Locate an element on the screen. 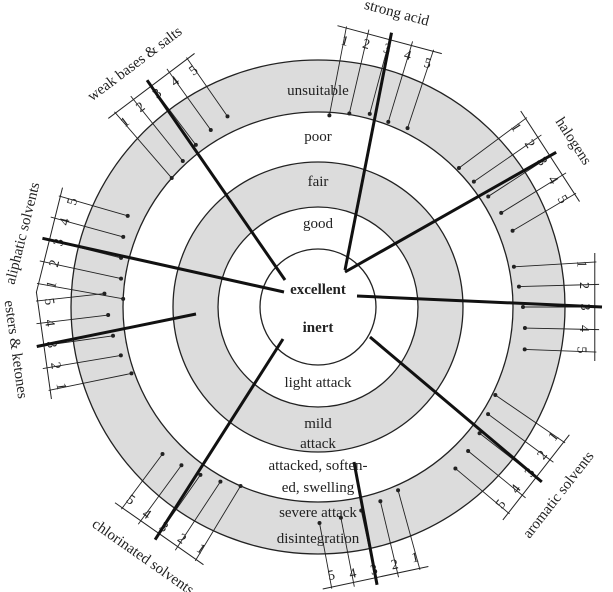 The height and width of the screenshot is (592, 613). upper-ring-labels: good fair poor unsuitable is located at coordinates (318, 157).